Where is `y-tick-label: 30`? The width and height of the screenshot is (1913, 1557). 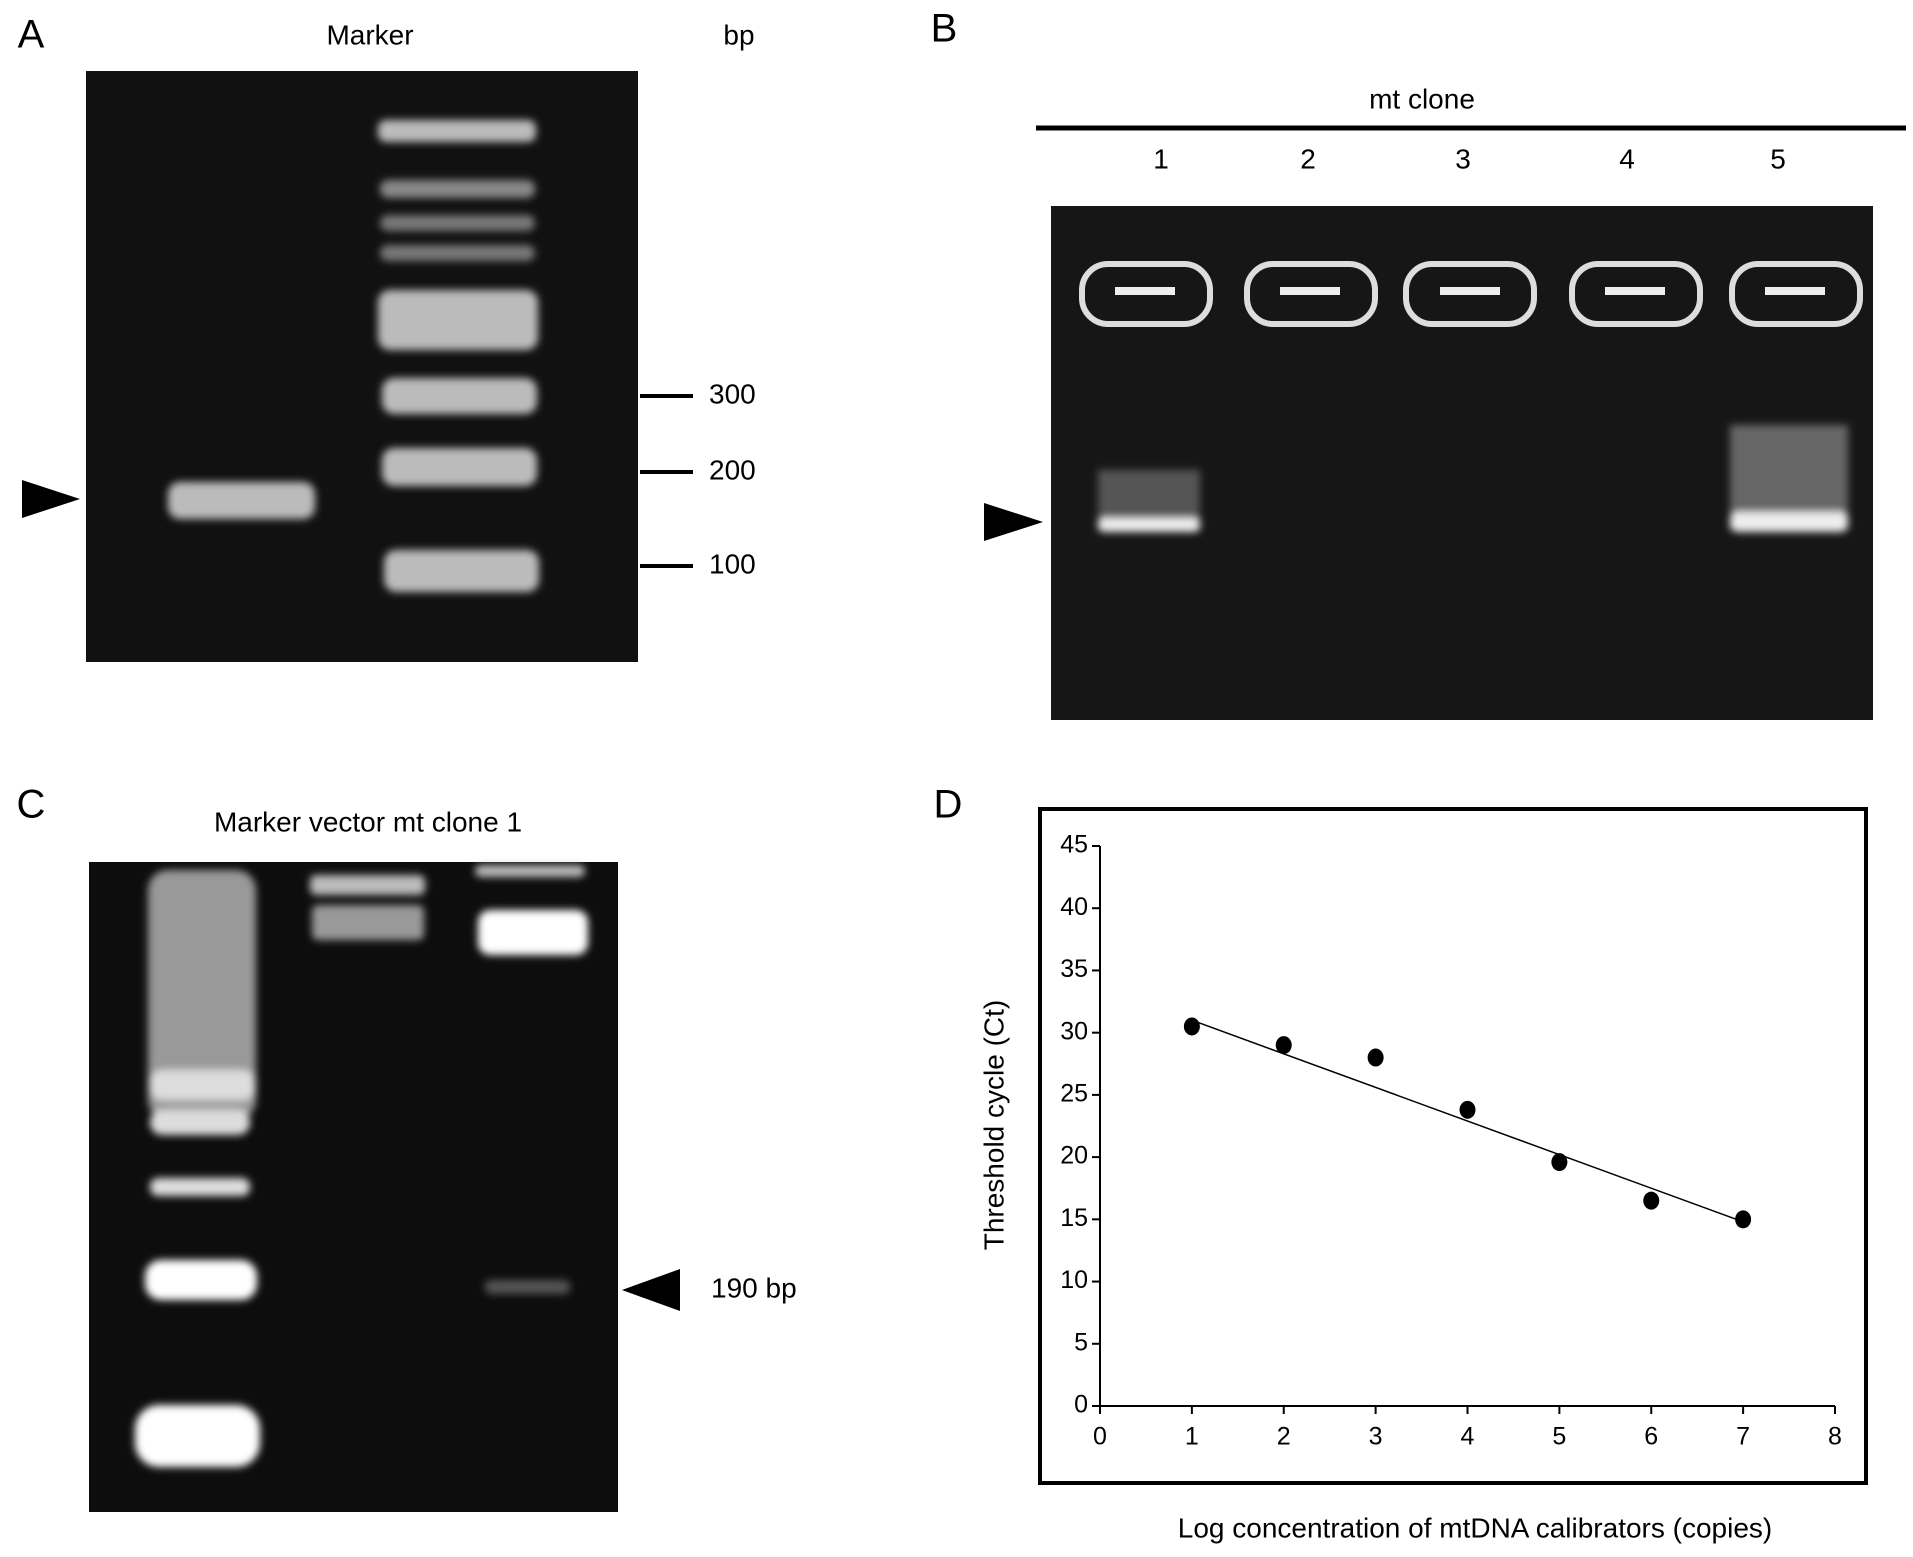 y-tick-label: 30 is located at coordinates (1074, 1031).